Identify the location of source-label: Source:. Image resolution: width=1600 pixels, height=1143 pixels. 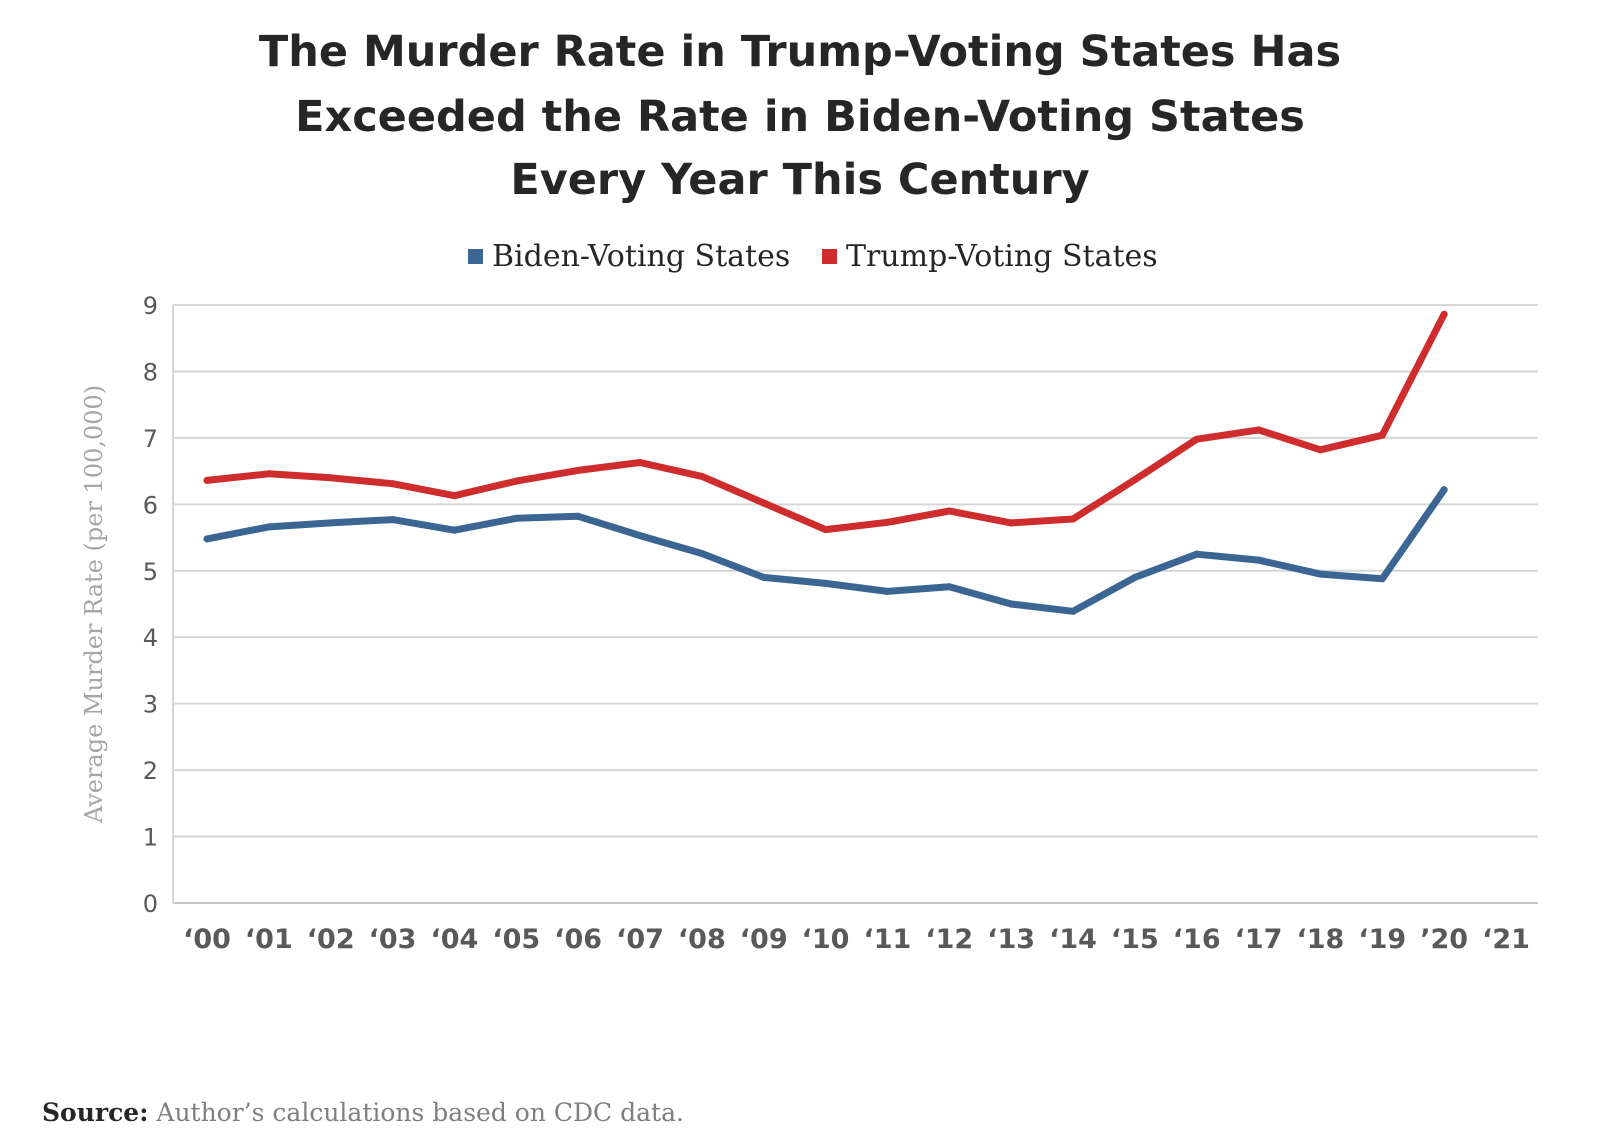
(95, 1112).